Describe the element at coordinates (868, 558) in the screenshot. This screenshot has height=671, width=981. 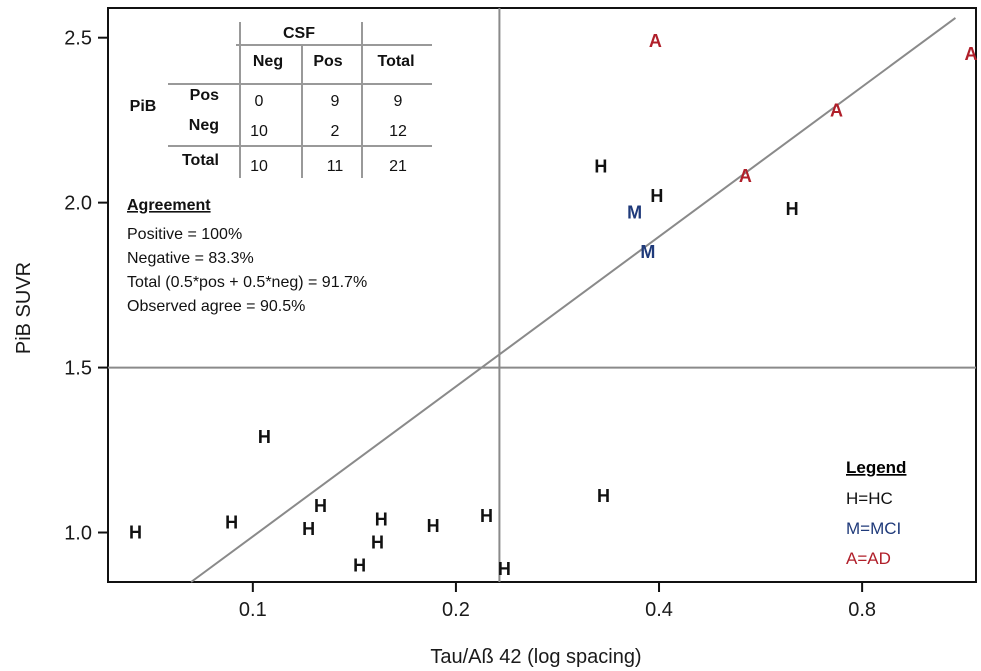
I see `legend-entry-ad: A=AD` at that location.